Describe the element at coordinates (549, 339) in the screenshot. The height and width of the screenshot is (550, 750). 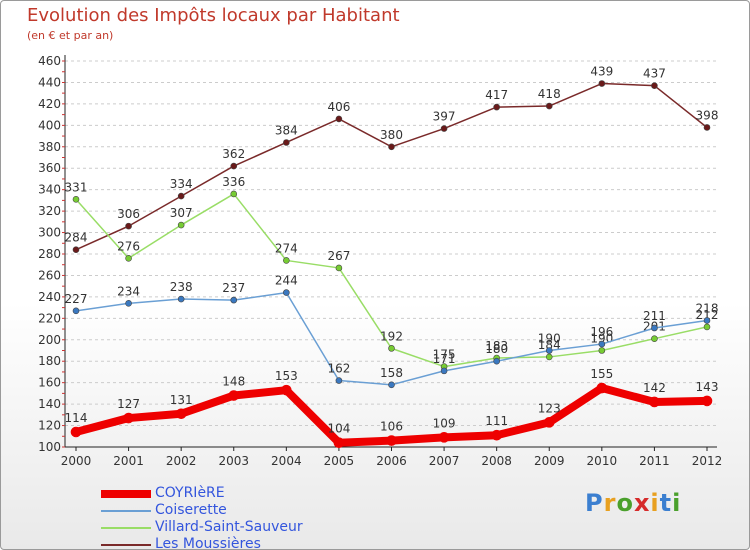
I see `data-label: 190` at that location.